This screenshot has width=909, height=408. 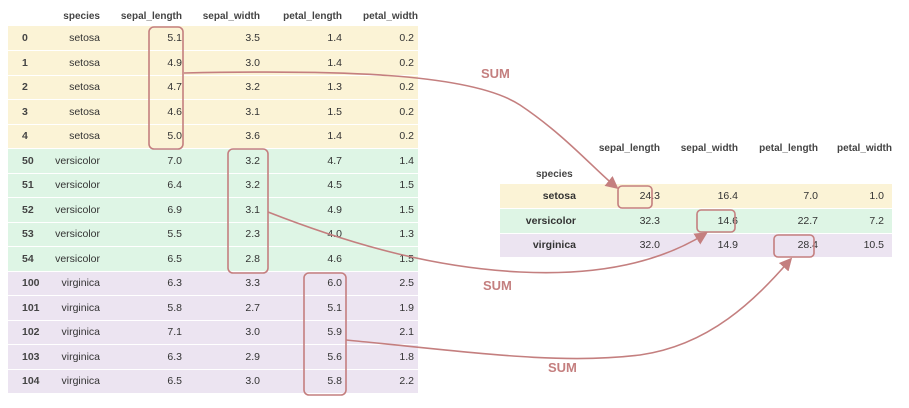 What do you see at coordinates (380, 283) in the screenshot?
I see `value-cell: 2.5` at bounding box center [380, 283].